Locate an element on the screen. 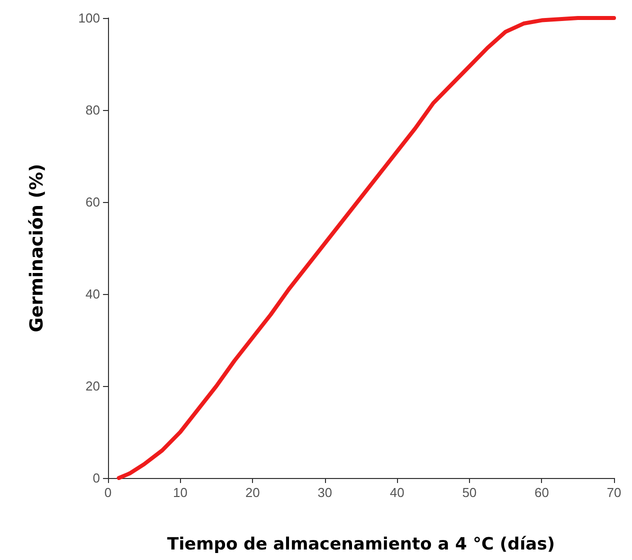 This screenshot has height=560, width=632. y-tick-label: 100 is located at coordinates (89, 18).